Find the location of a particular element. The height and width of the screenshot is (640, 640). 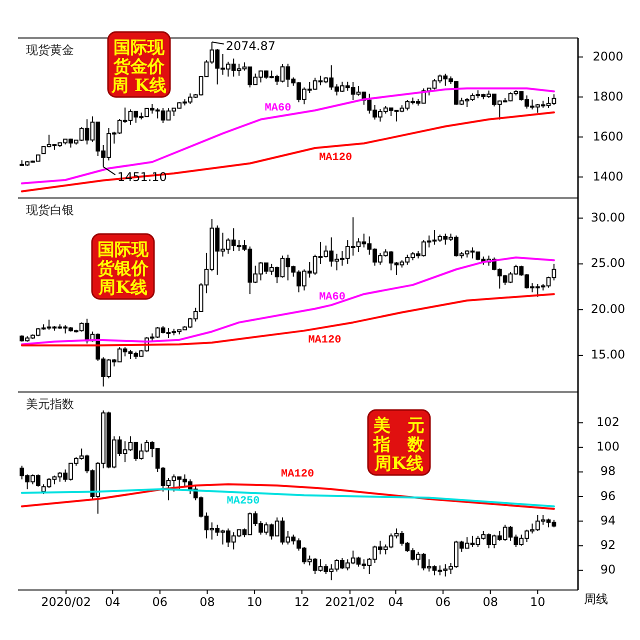

chart-title: 现货黄金 is located at coordinates (50, 50).